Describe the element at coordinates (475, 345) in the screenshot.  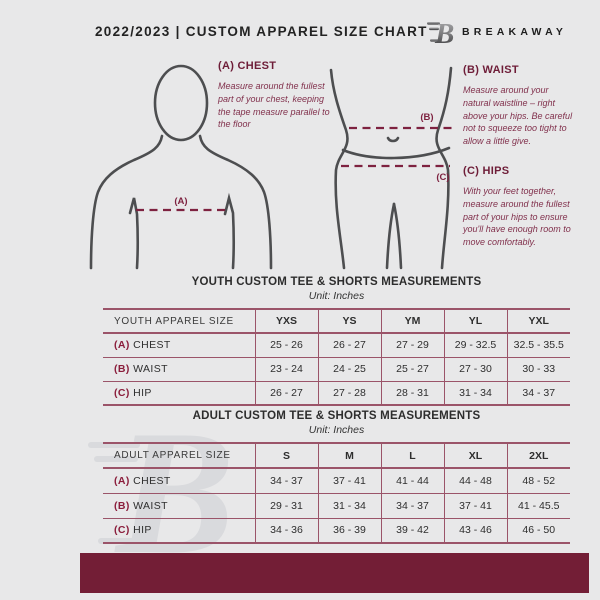
I see `cell-value: 29 - 32.5` at that location.